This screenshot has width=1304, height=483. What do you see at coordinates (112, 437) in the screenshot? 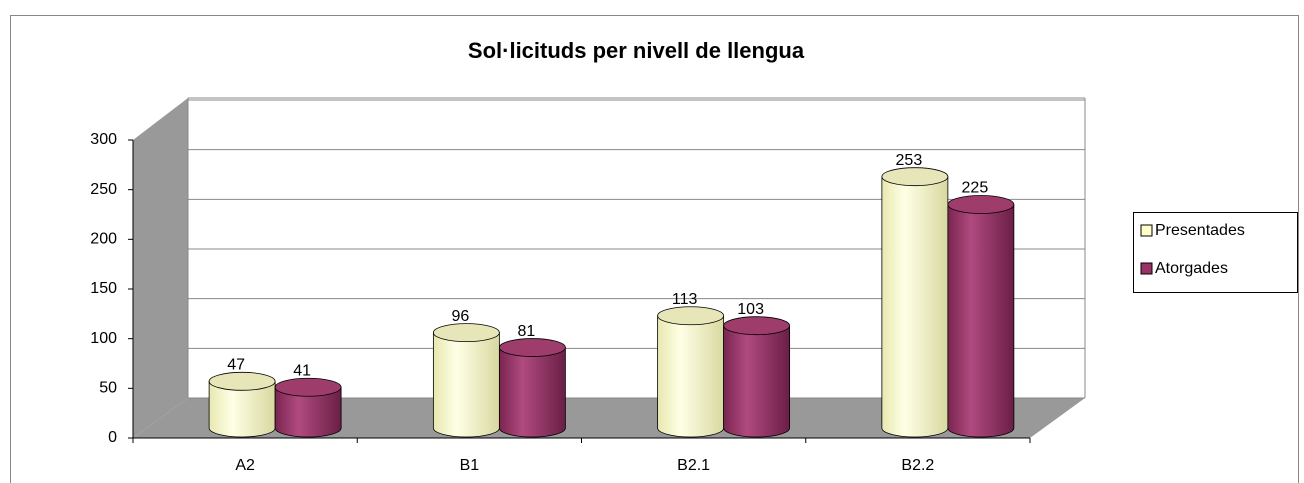
I see `y-tick-label: 0` at bounding box center [112, 437].